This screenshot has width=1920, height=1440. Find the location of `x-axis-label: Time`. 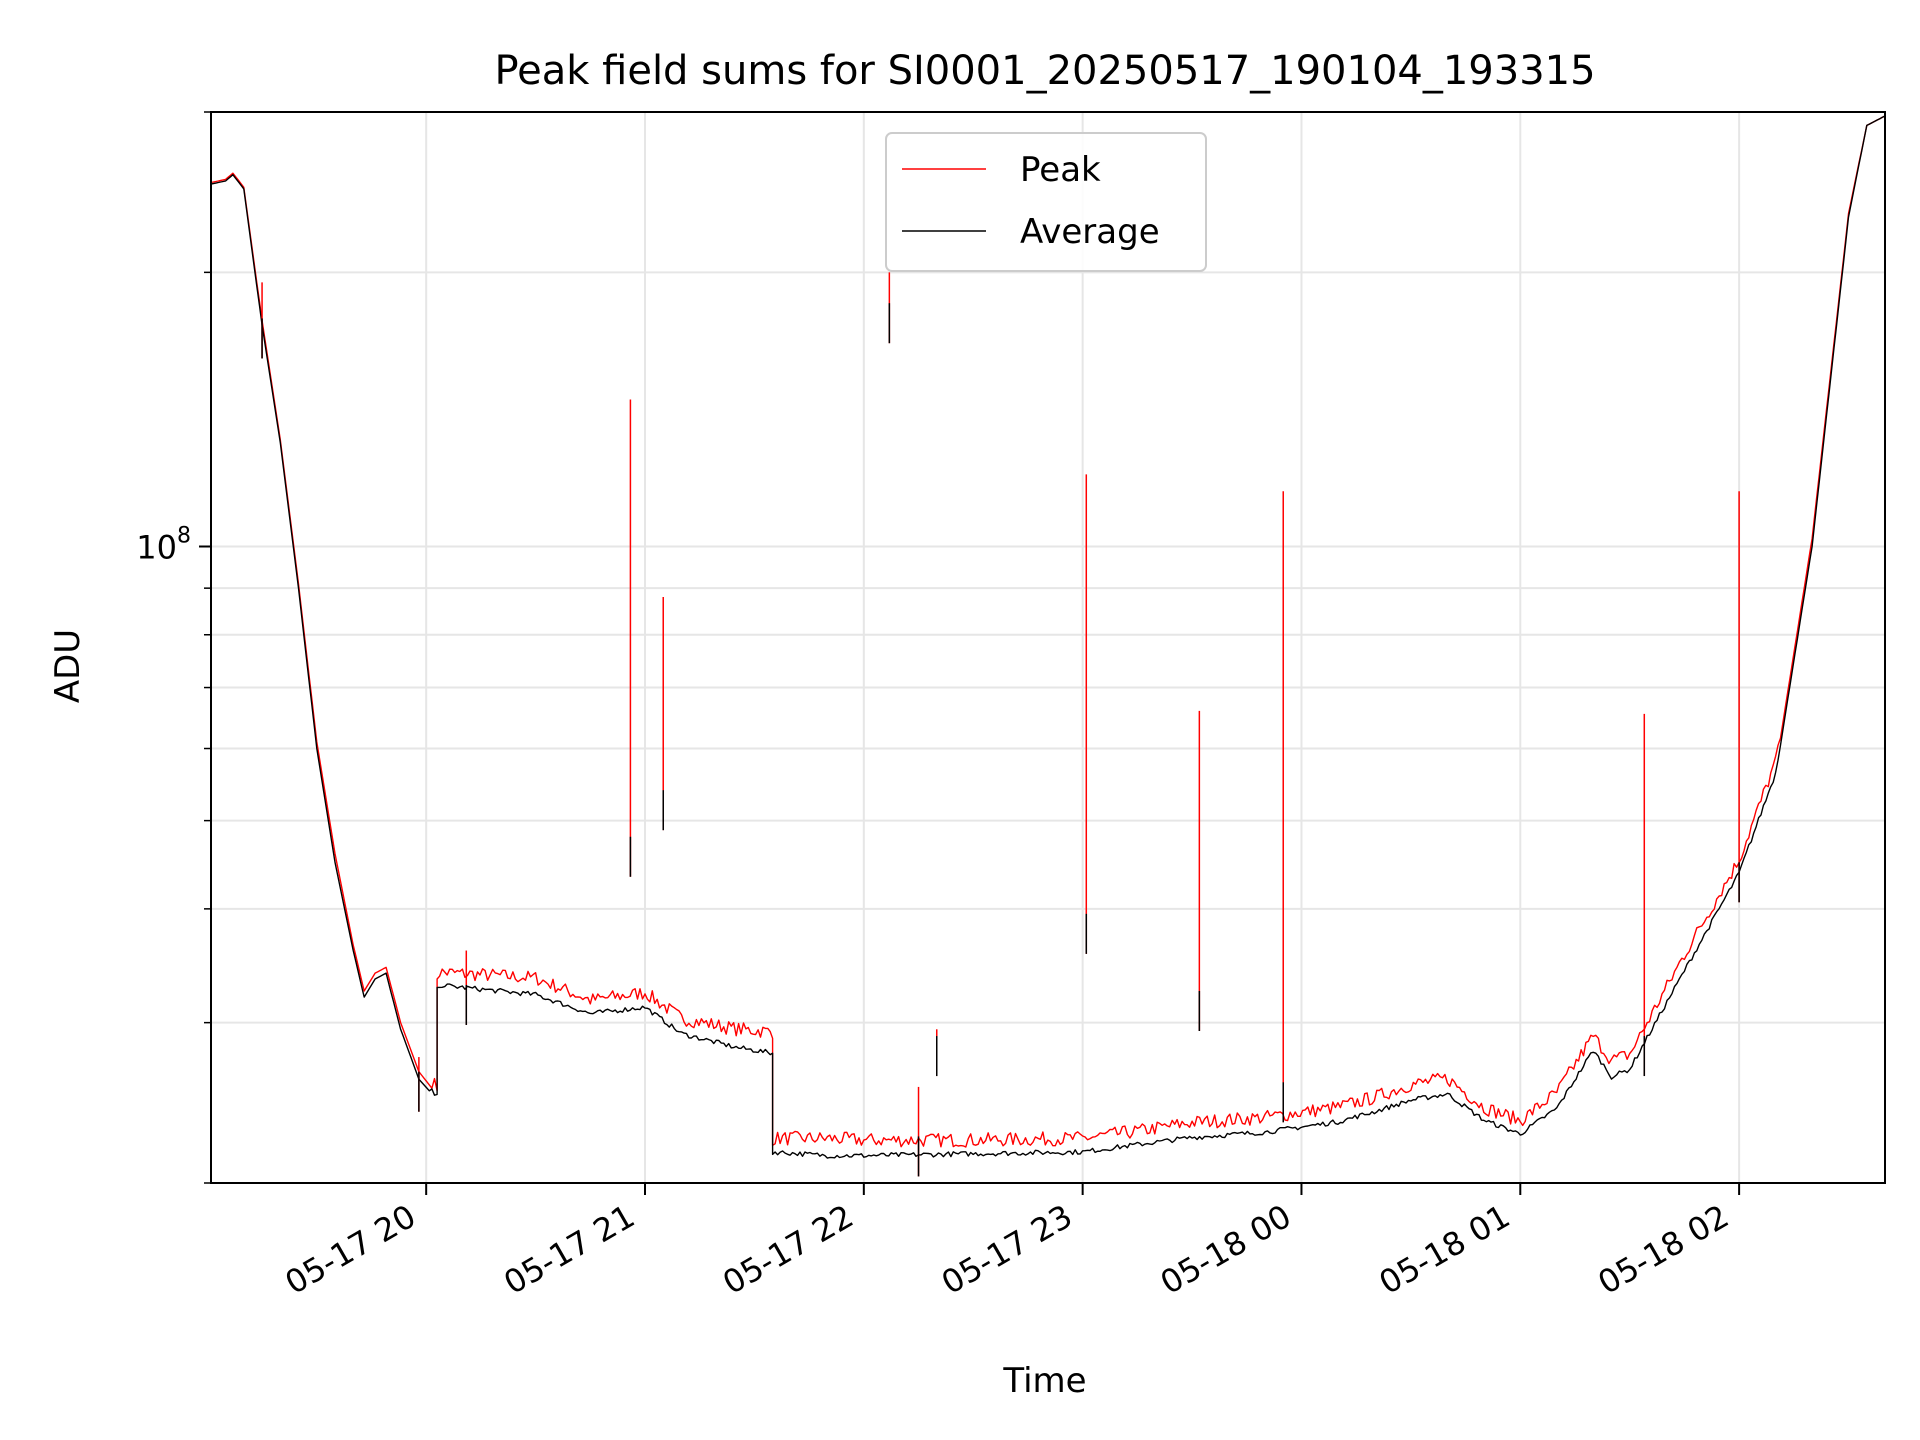

x-axis-label: Time is located at coordinates (1044, 1381).